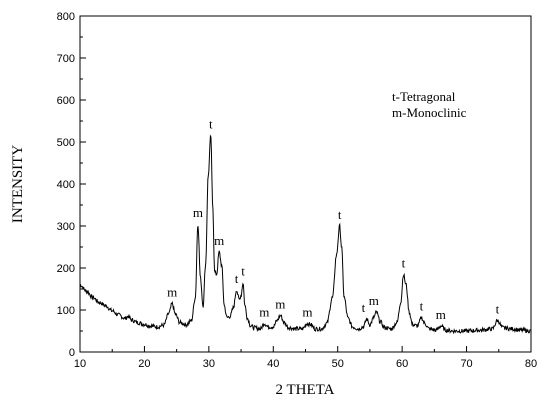 This screenshot has height=403, width=550. I want to click on y-axis-label: INTENSITY, so click(18, 184).